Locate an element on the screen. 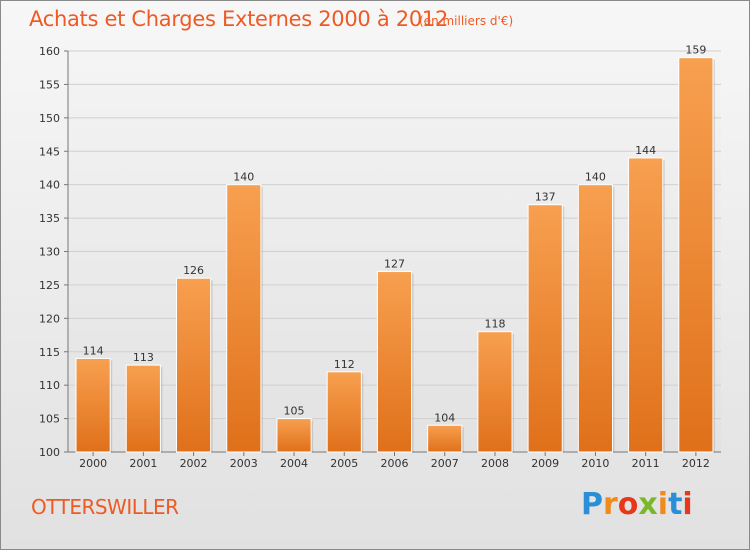 This screenshot has width=750, height=550. x-tick-label: 2005 is located at coordinates (344, 463).